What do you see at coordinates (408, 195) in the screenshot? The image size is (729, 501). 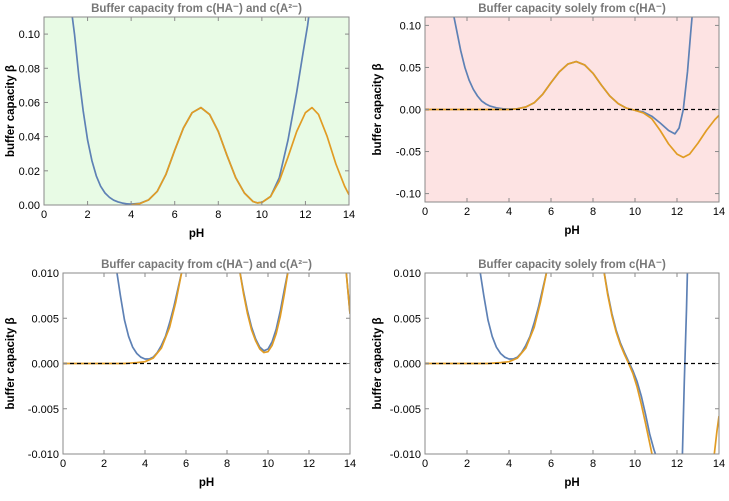 I see `y-tick-label: -0.10` at bounding box center [408, 195].